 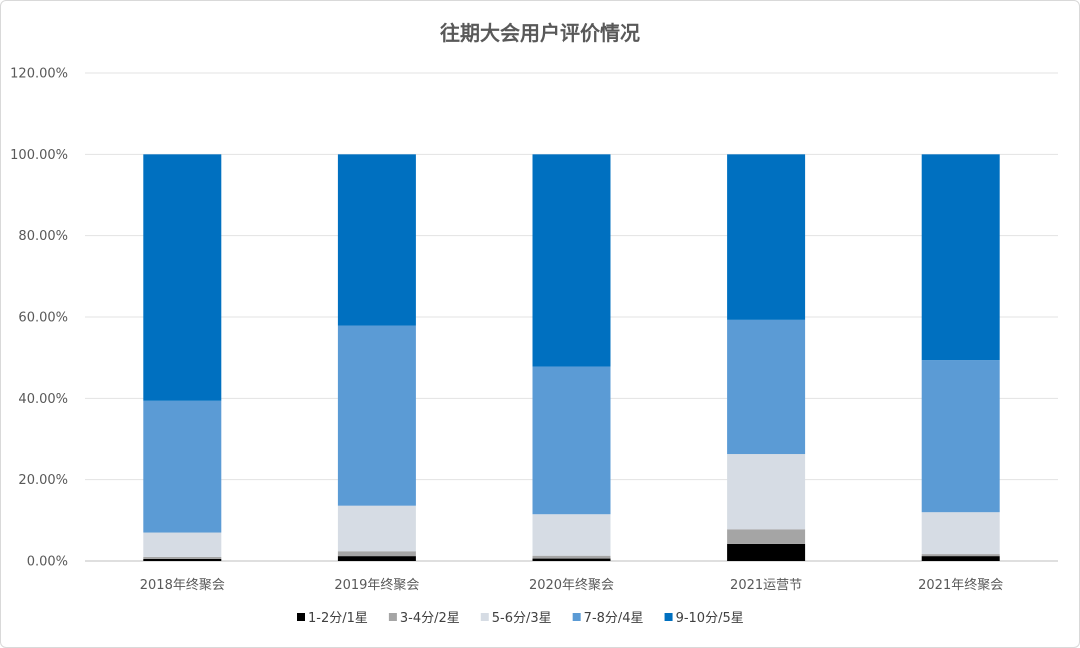 What do you see at coordinates (43, 318) in the screenshot?
I see `y-tick-label: 60.00%` at bounding box center [43, 318].